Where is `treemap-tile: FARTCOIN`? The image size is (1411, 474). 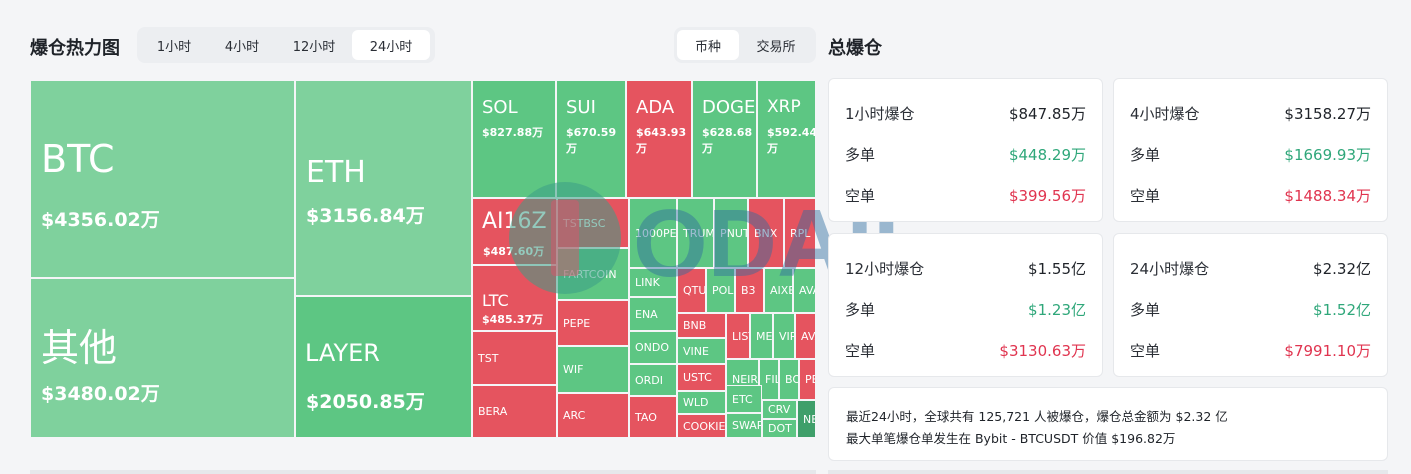 treemap-tile: FARTCOIN is located at coordinates (593, 274).